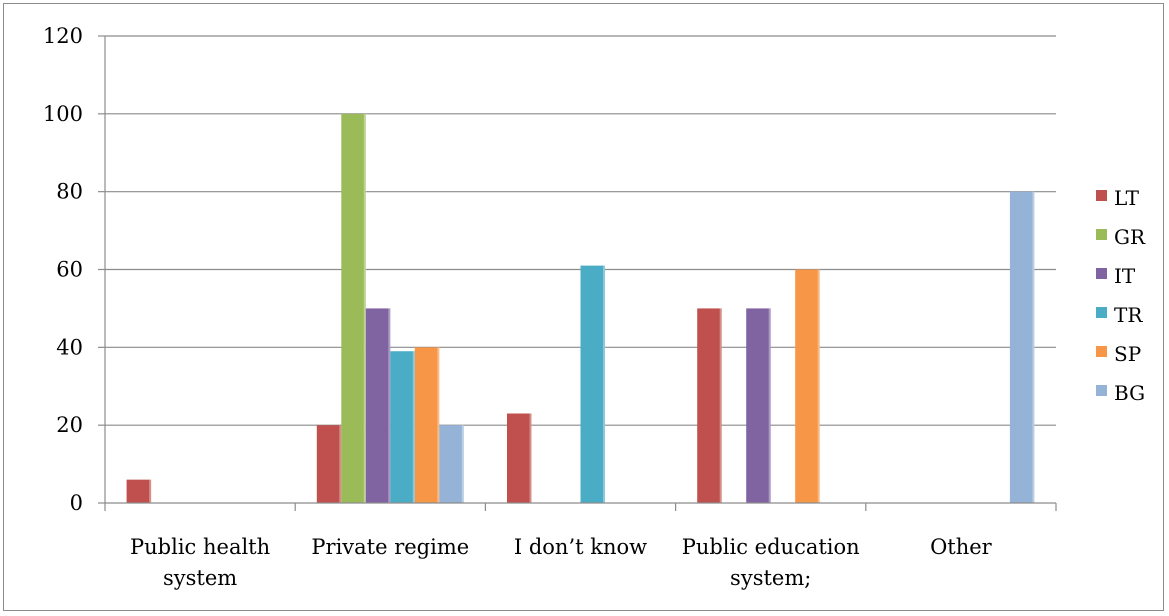 The image size is (1169, 616). Describe the element at coordinates (1101, 351) in the screenshot. I see `legend-swatch-sp` at that location.